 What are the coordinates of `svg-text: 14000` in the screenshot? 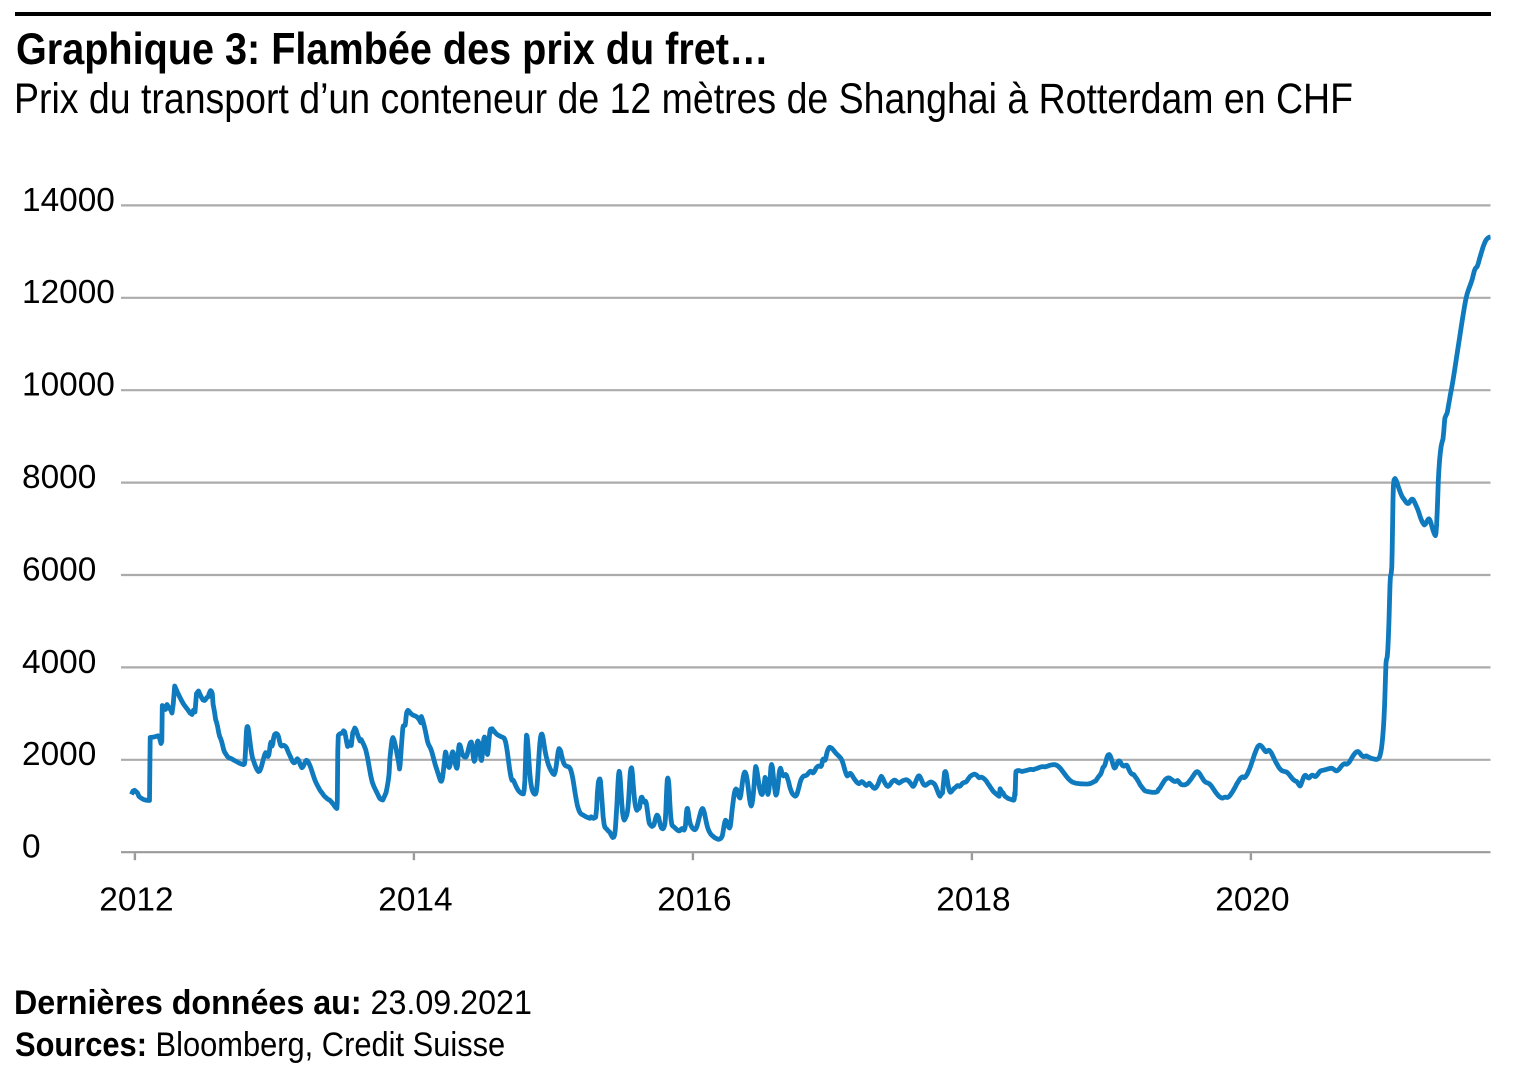 It's located at (68, 200).